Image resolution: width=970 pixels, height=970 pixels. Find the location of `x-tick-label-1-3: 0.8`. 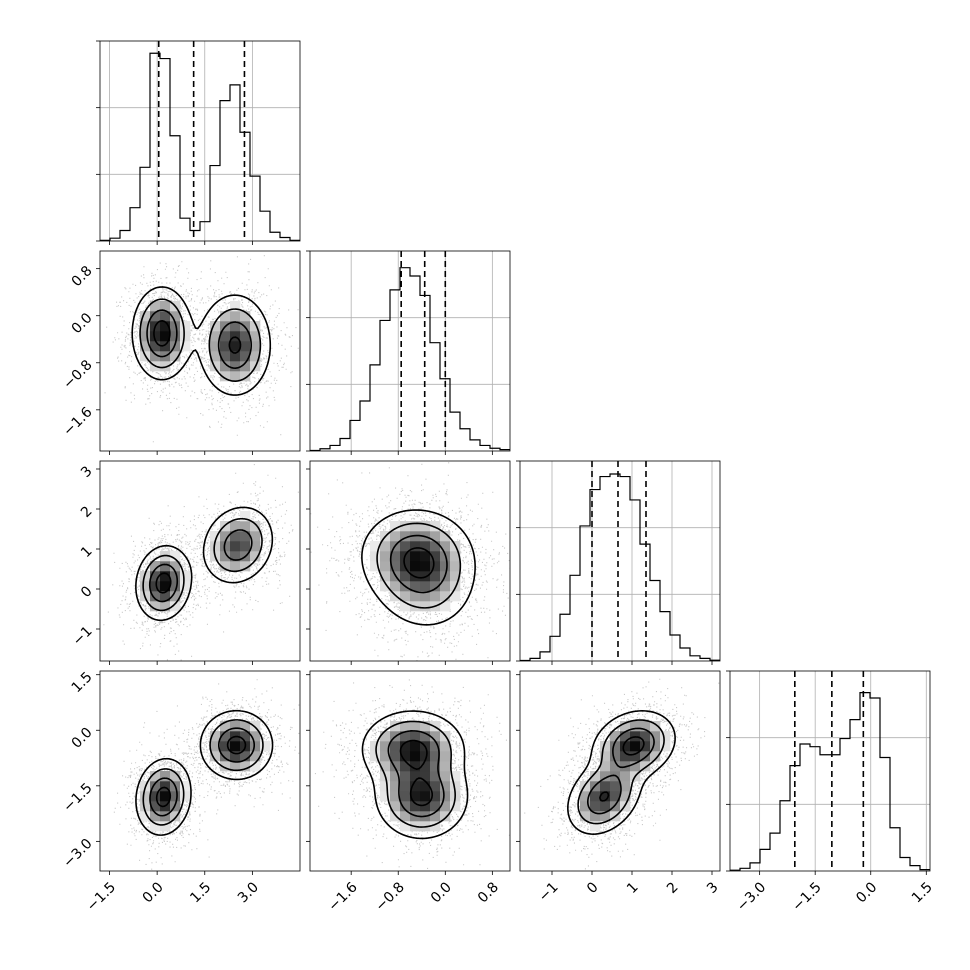

x-tick-label-1-3: 0.8 is located at coordinates (488, 892).